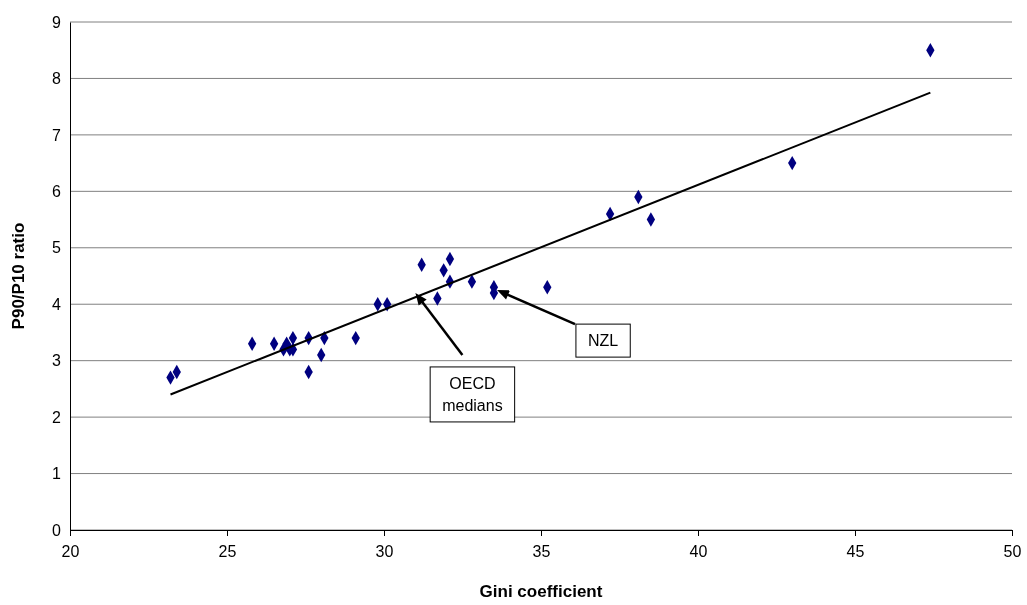 Image resolution: width=1027 pixels, height=605 pixels. I want to click on y-axis-title: P90/P10 ratio, so click(18, 276).